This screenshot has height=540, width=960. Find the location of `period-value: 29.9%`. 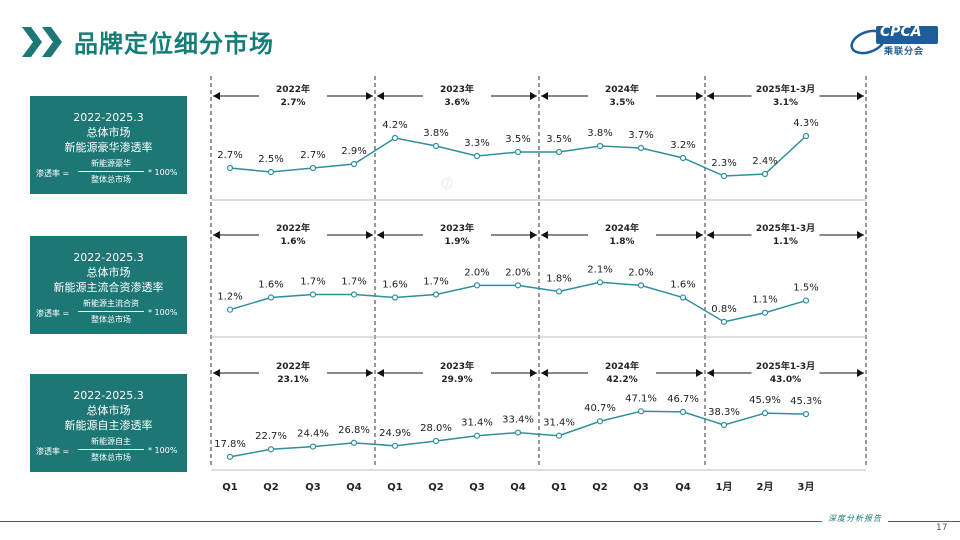

period-value: 29.9% is located at coordinates (456, 380).